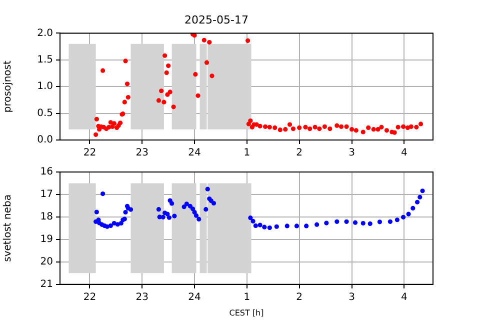 The image size is (480, 320). What do you see at coordinates (45, 60) in the screenshot?
I see `y-tick-label: 1.5` at bounding box center [45, 60].